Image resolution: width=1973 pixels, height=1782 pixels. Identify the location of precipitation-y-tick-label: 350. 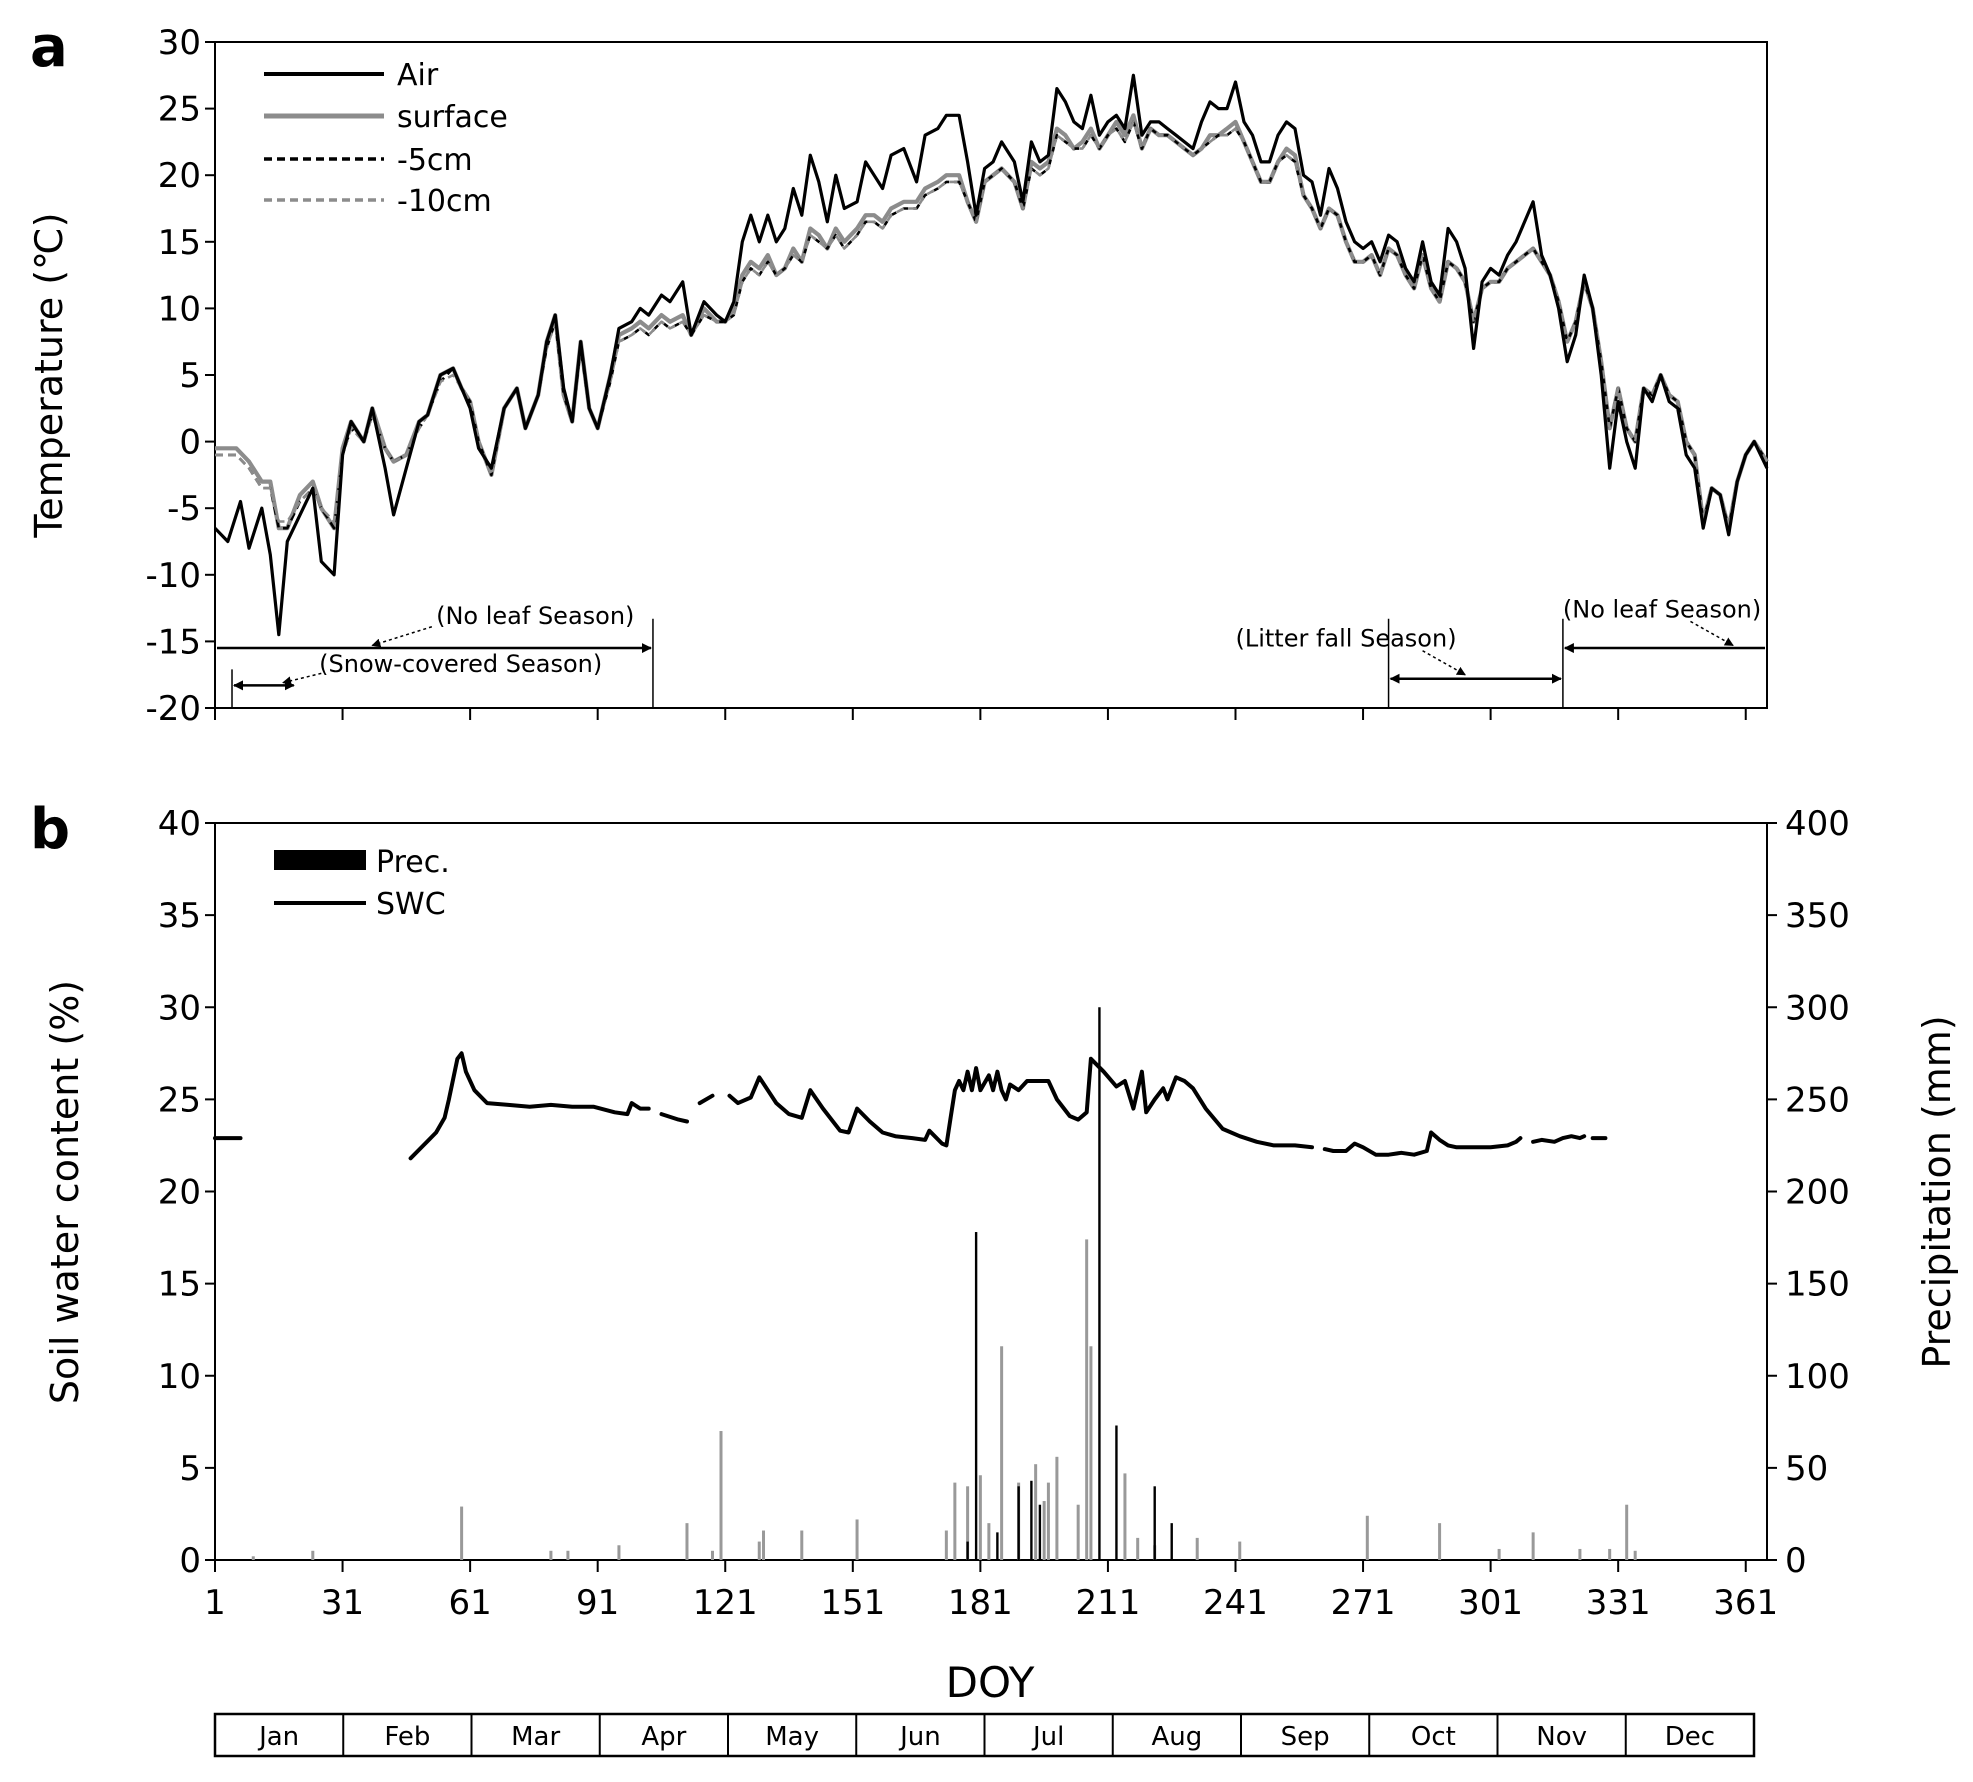
(1817, 916).